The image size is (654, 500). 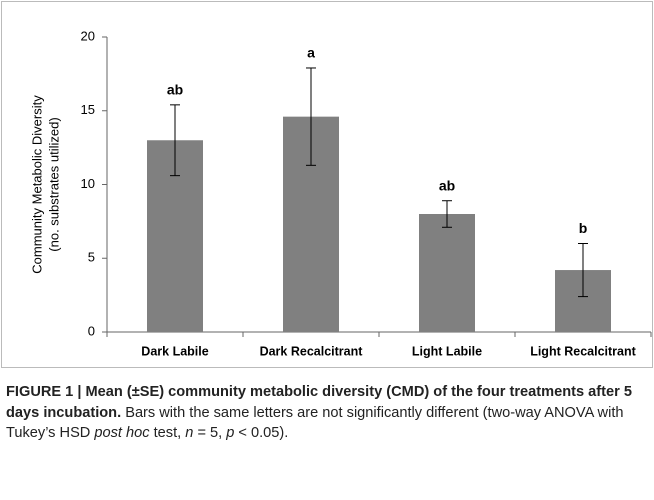 What do you see at coordinates (53, 184) in the screenshot?
I see `y-axis-label: (no. substrates utilized)` at bounding box center [53, 184].